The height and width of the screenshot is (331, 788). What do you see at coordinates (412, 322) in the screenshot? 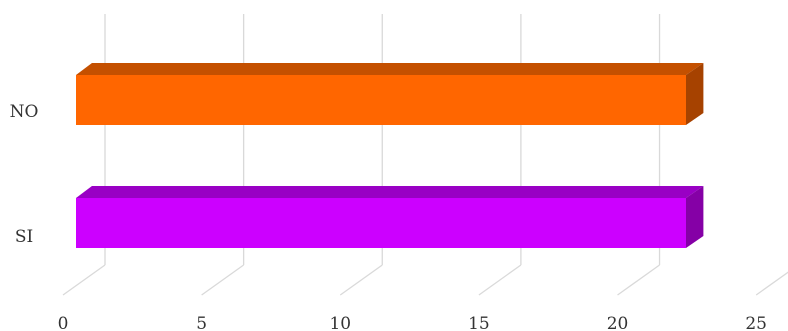
I see `x-axis-ticks: 0 5 10 15 20 25` at bounding box center [412, 322].